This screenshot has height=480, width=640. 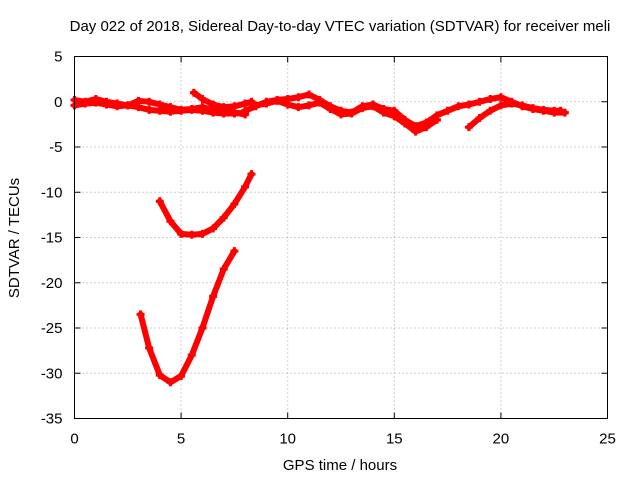 What do you see at coordinates (52, 373) in the screenshot?
I see `y-tick-label: -30` at bounding box center [52, 373].